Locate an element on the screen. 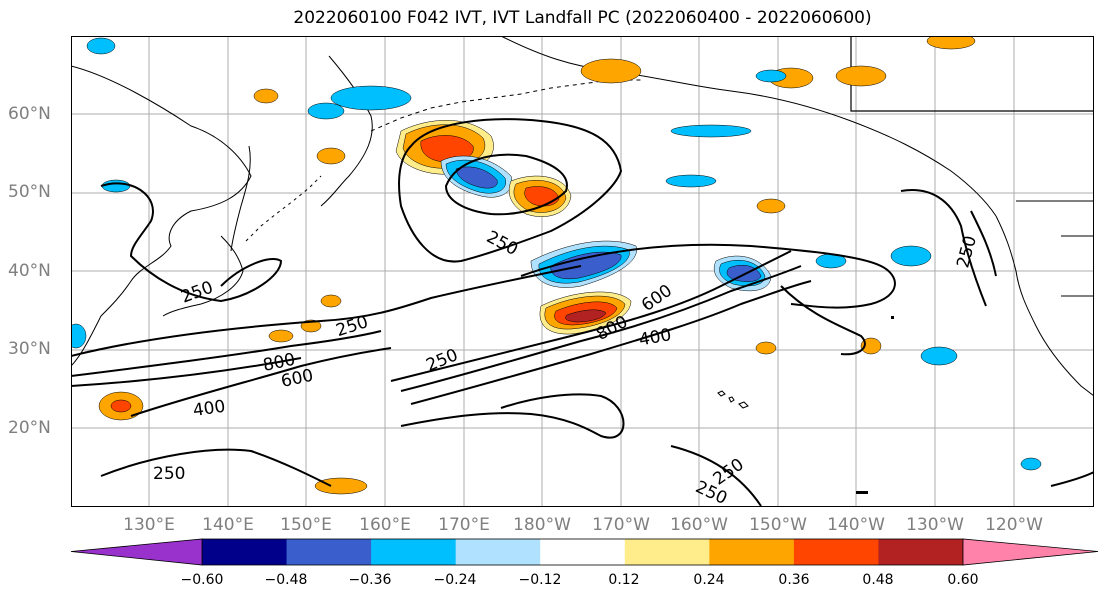  lat-label-30n: 30°N is located at coordinates (29, 349).